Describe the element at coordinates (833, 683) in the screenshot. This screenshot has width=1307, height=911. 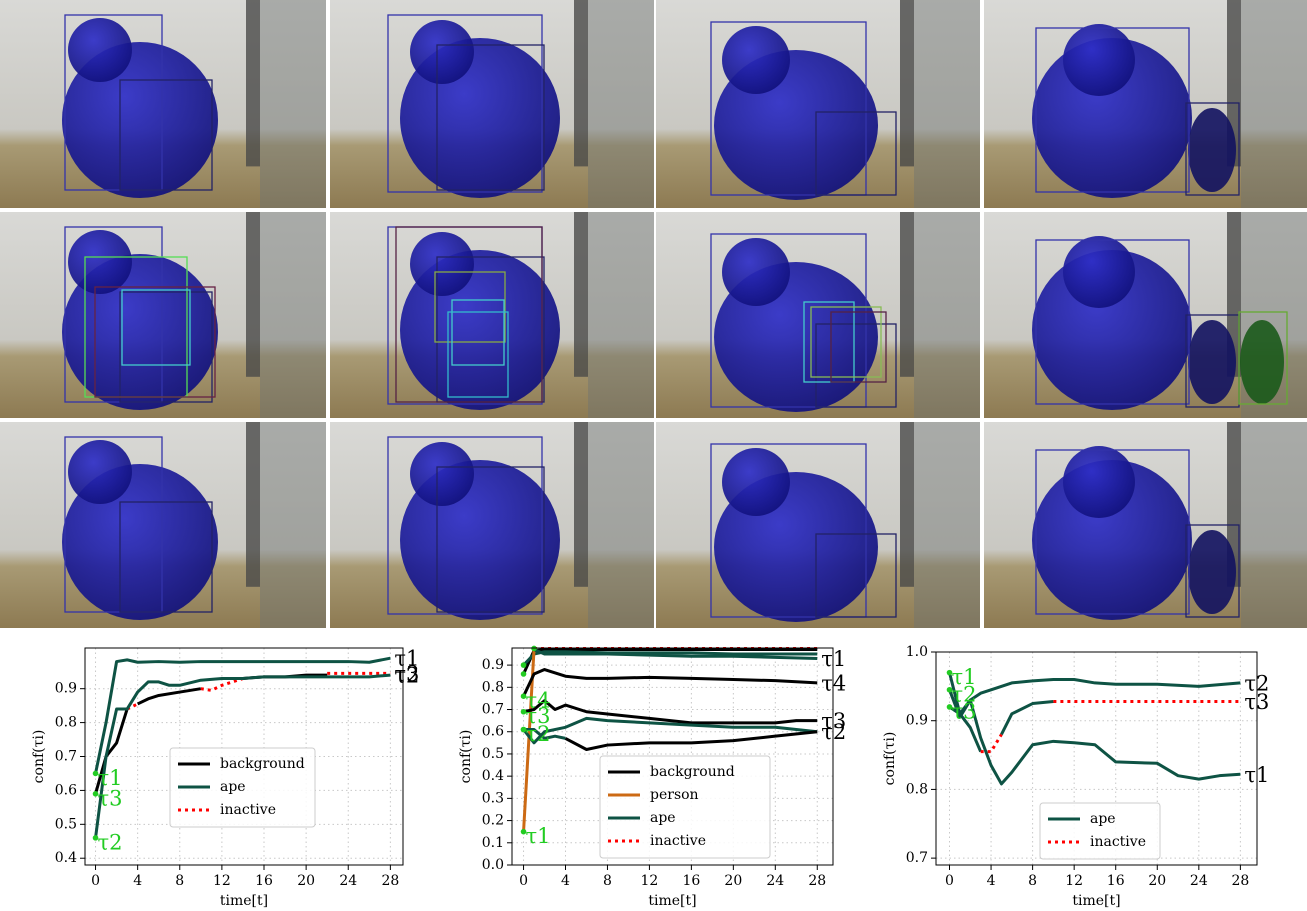
I see `track-end-label: τ4` at that location.